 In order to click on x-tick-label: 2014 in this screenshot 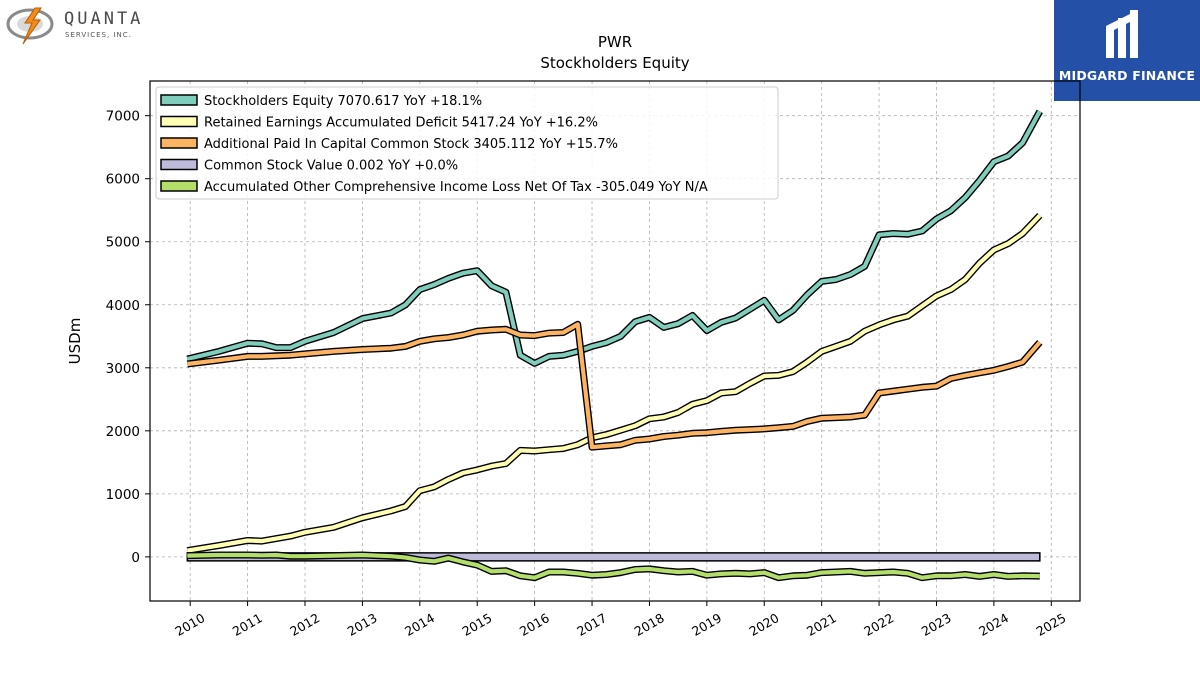, I will do `click(419, 624)`.